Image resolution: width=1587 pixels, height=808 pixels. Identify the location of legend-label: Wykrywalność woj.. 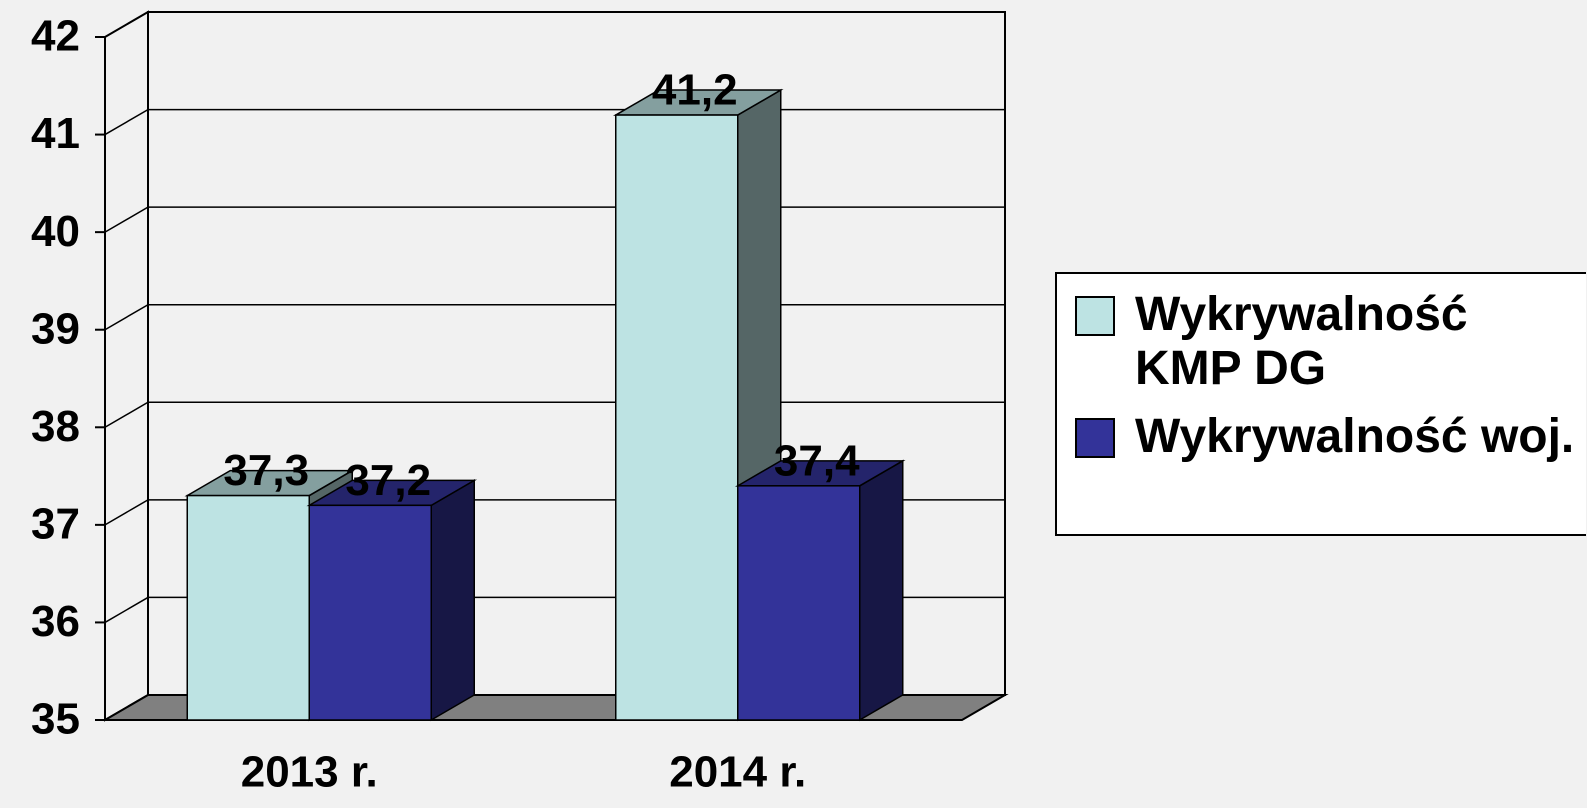
(1355, 436).